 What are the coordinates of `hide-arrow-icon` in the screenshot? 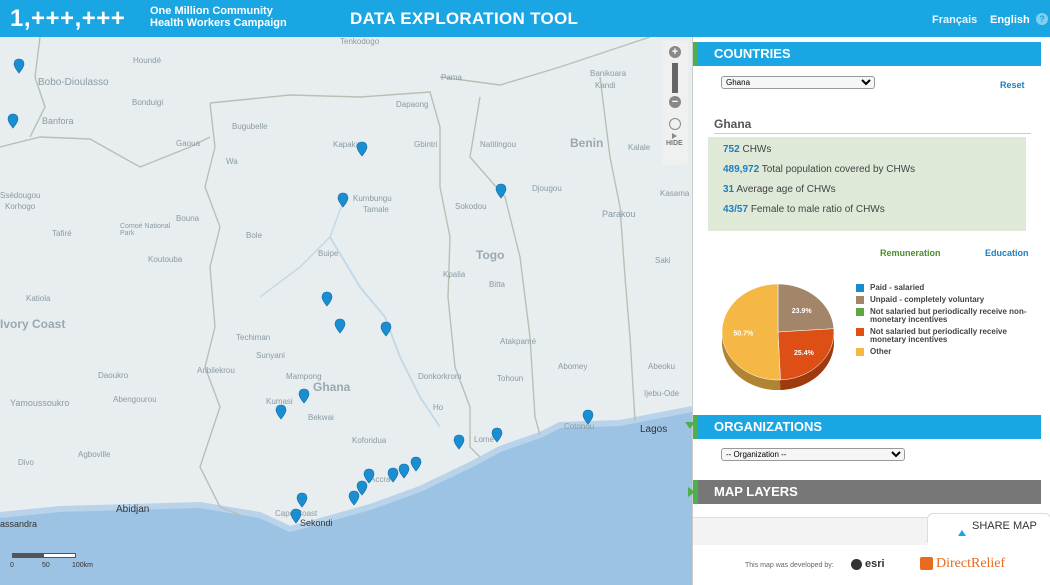 It's located at (674, 136).